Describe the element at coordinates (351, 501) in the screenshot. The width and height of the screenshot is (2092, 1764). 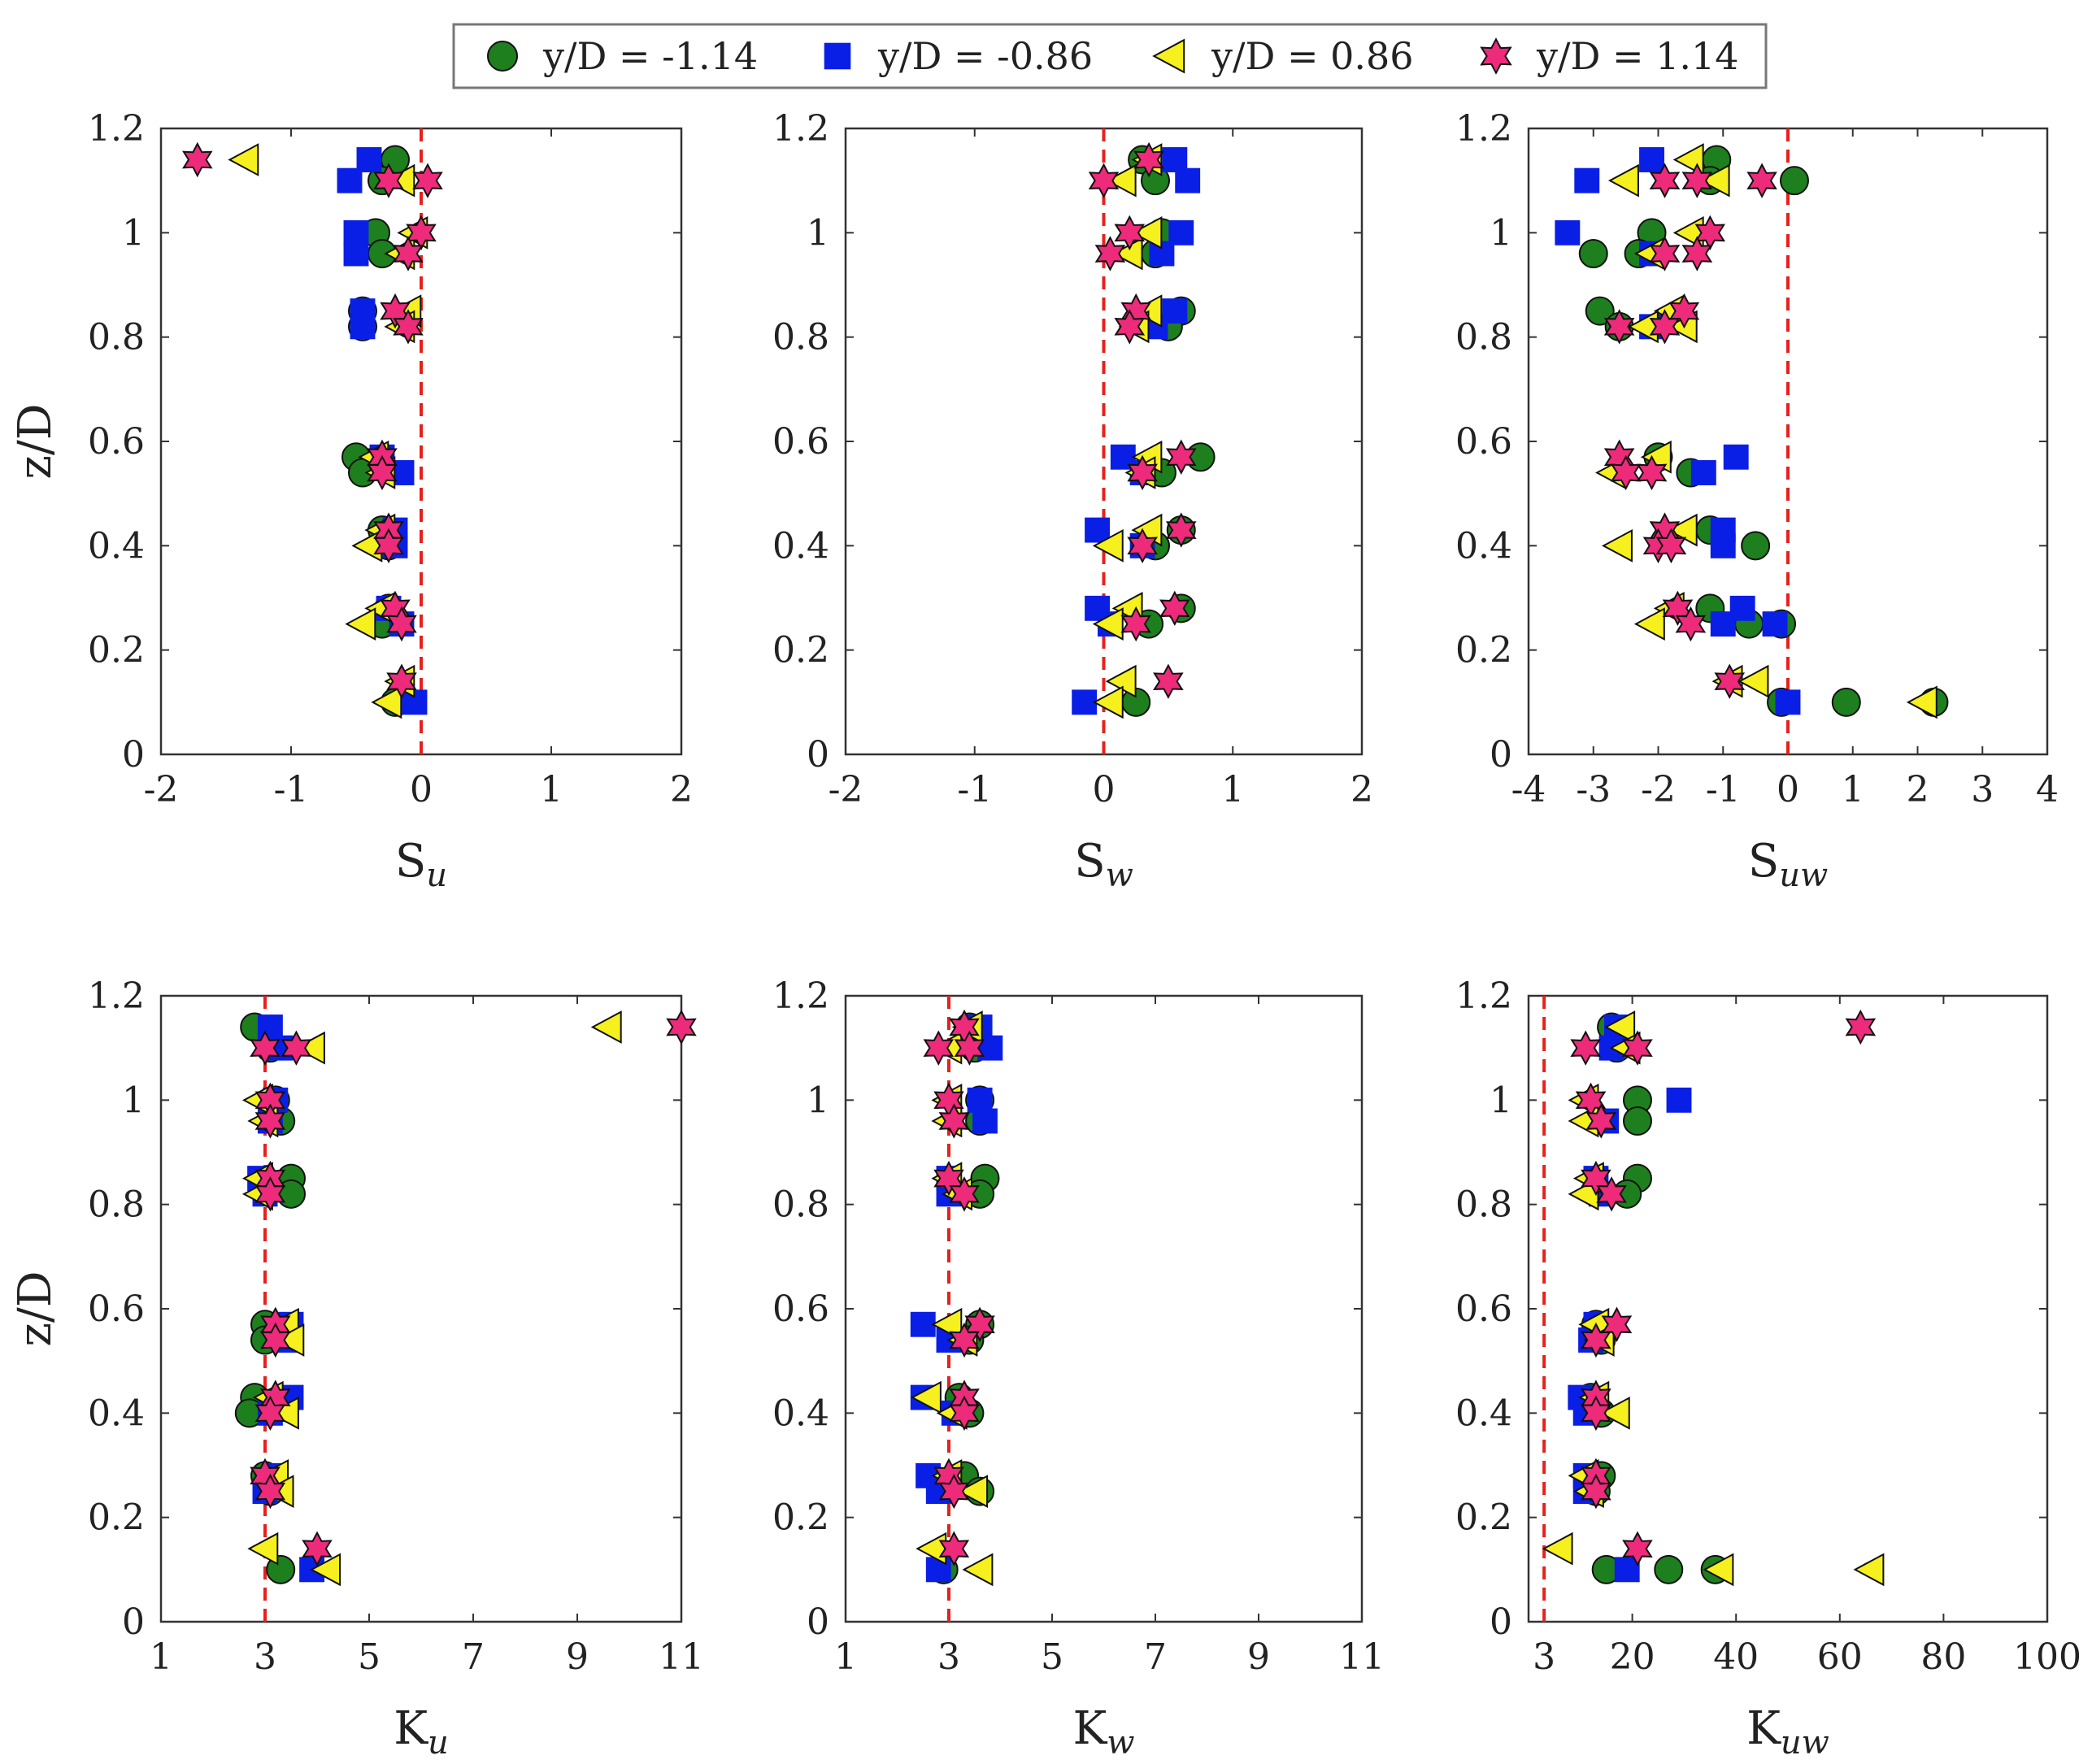
I see `chart-Su: -2 -1 0 1 2 0 0.2 0.4 0.6 0.8 1 1.2 Su z/D` at that location.